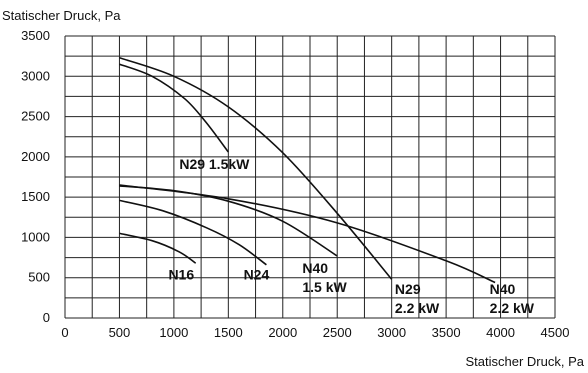 The width and height of the screenshot is (588, 373). I want to click on curve-n29-1-5kw, so click(174, 108).